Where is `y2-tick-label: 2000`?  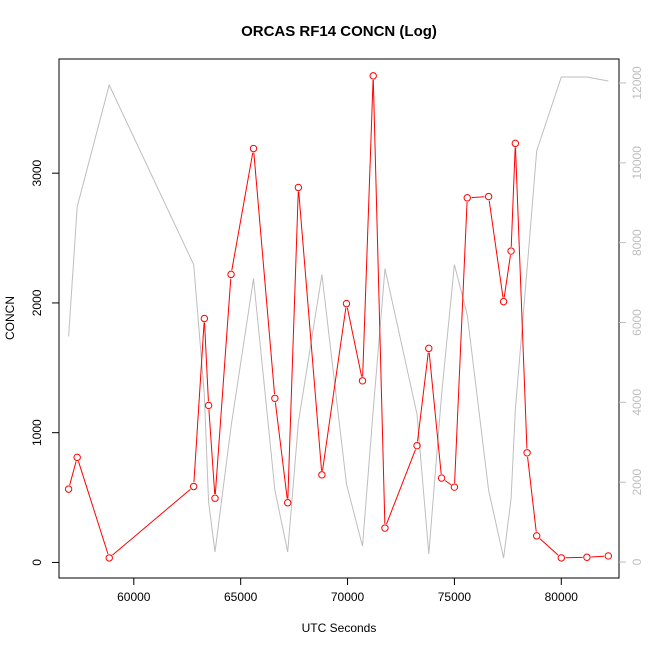 y2-tick-label: 2000 is located at coordinates (637, 482).